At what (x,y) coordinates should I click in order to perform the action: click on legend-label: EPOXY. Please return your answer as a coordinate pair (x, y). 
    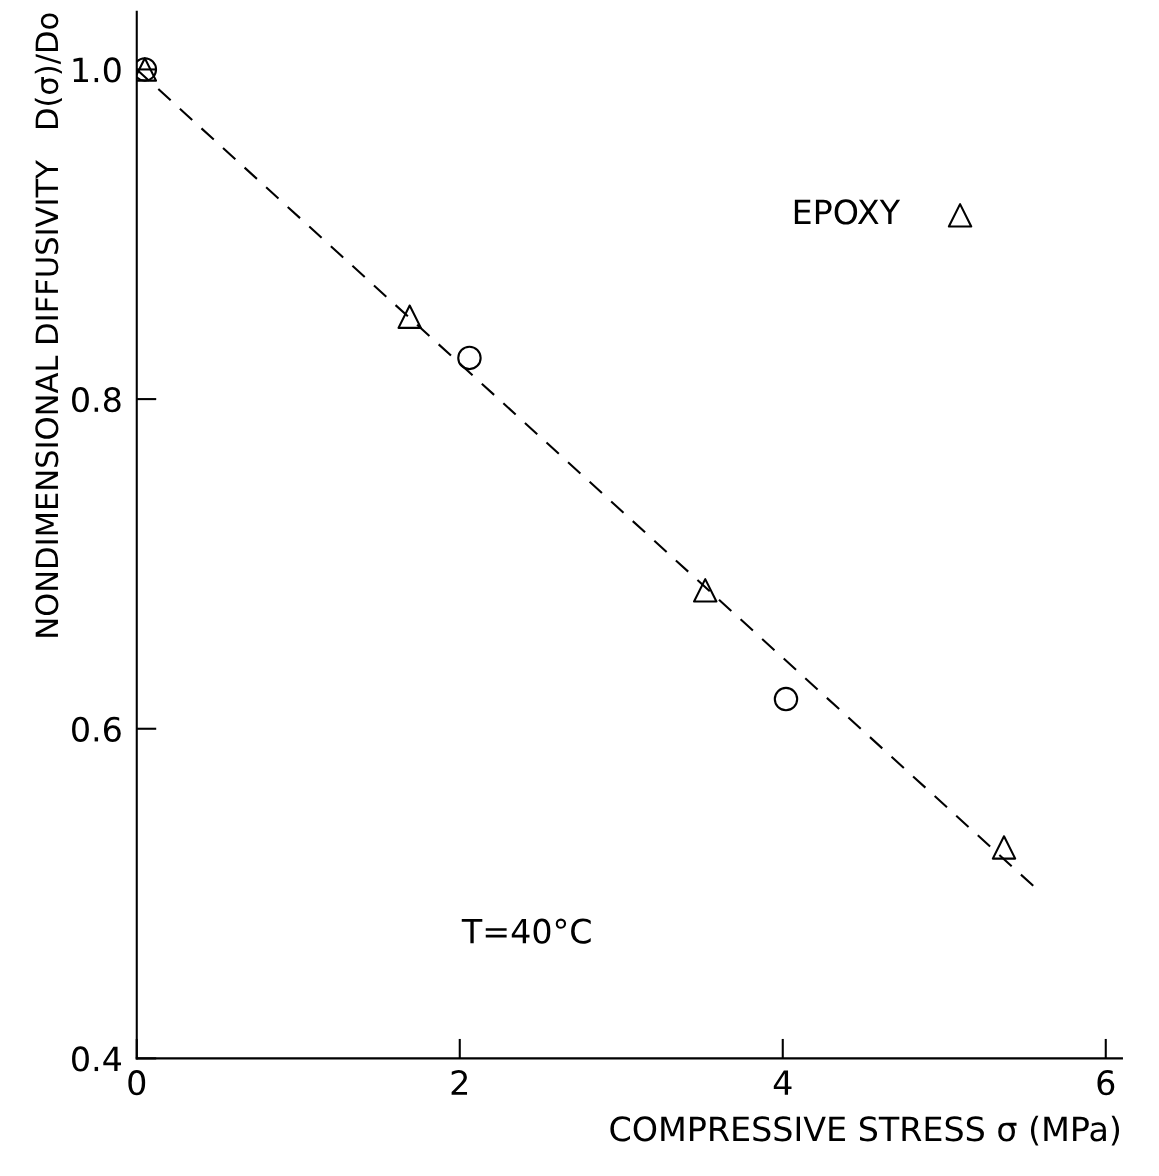
    Looking at the image, I should click on (847, 212).